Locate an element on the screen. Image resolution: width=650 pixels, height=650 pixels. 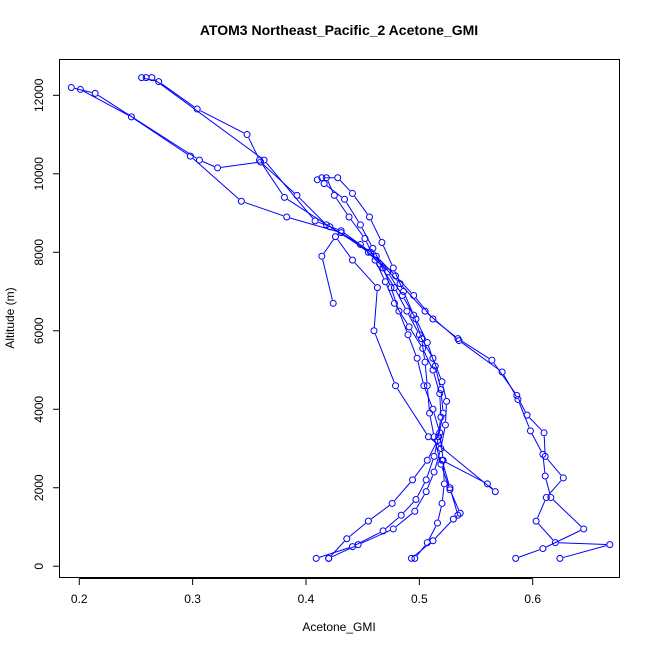
y-tick-label: 2000 is located at coordinates (39, 487).